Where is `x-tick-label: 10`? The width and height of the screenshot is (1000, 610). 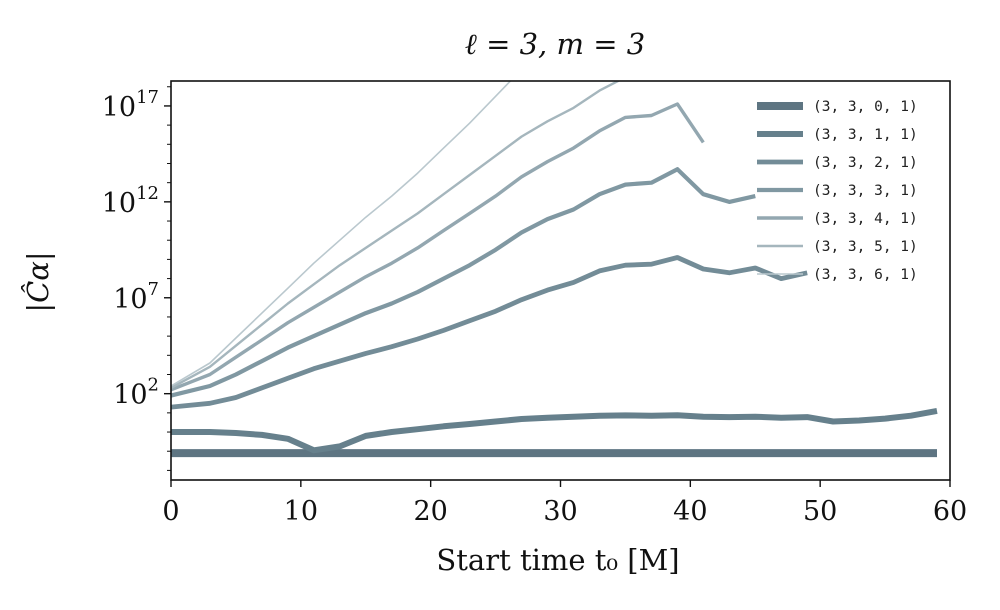 x-tick-label: 10 is located at coordinates (301, 511).